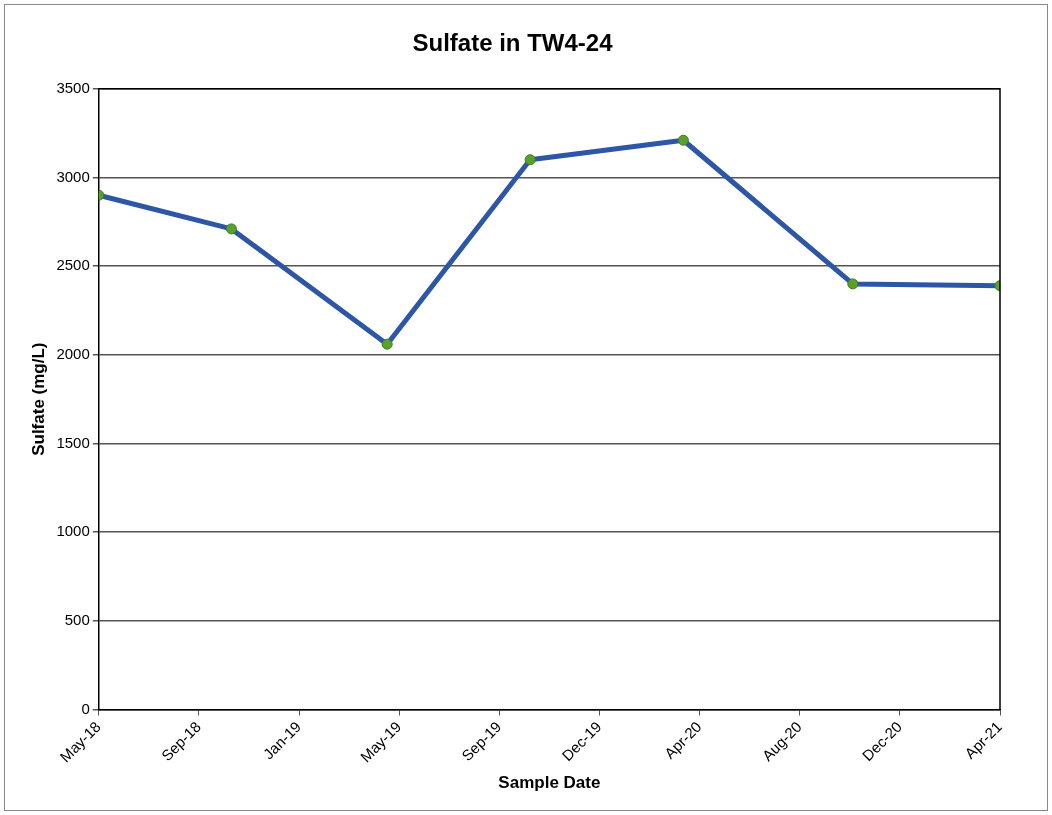  I want to click on x-axis-title: Sample Date, so click(549, 783).